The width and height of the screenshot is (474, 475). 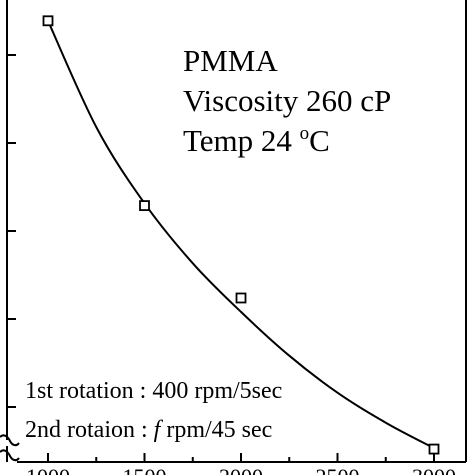 What do you see at coordinates (145, 469) in the screenshot?
I see `x-tick-label: 1500` at bounding box center [145, 469].